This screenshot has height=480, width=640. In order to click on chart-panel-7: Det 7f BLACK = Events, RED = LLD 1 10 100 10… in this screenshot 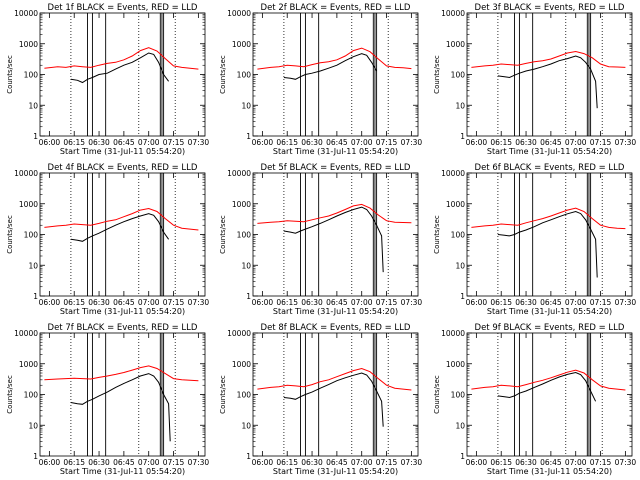, I will do `click(107, 399)`.